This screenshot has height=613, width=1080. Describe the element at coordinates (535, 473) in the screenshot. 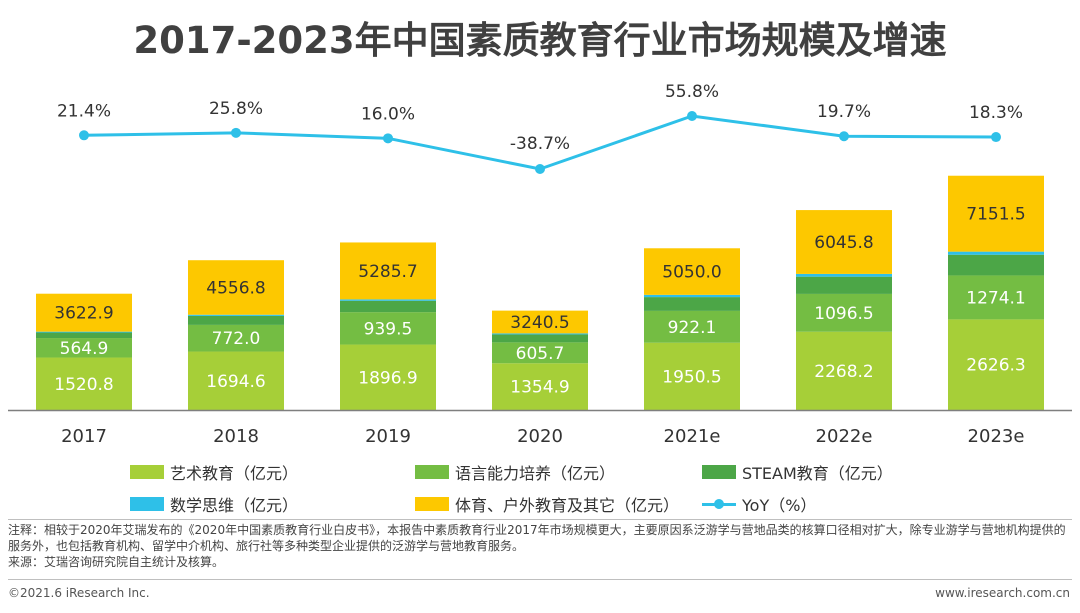

I see `legend-label-lang: 语言能力培养（亿元）` at that location.